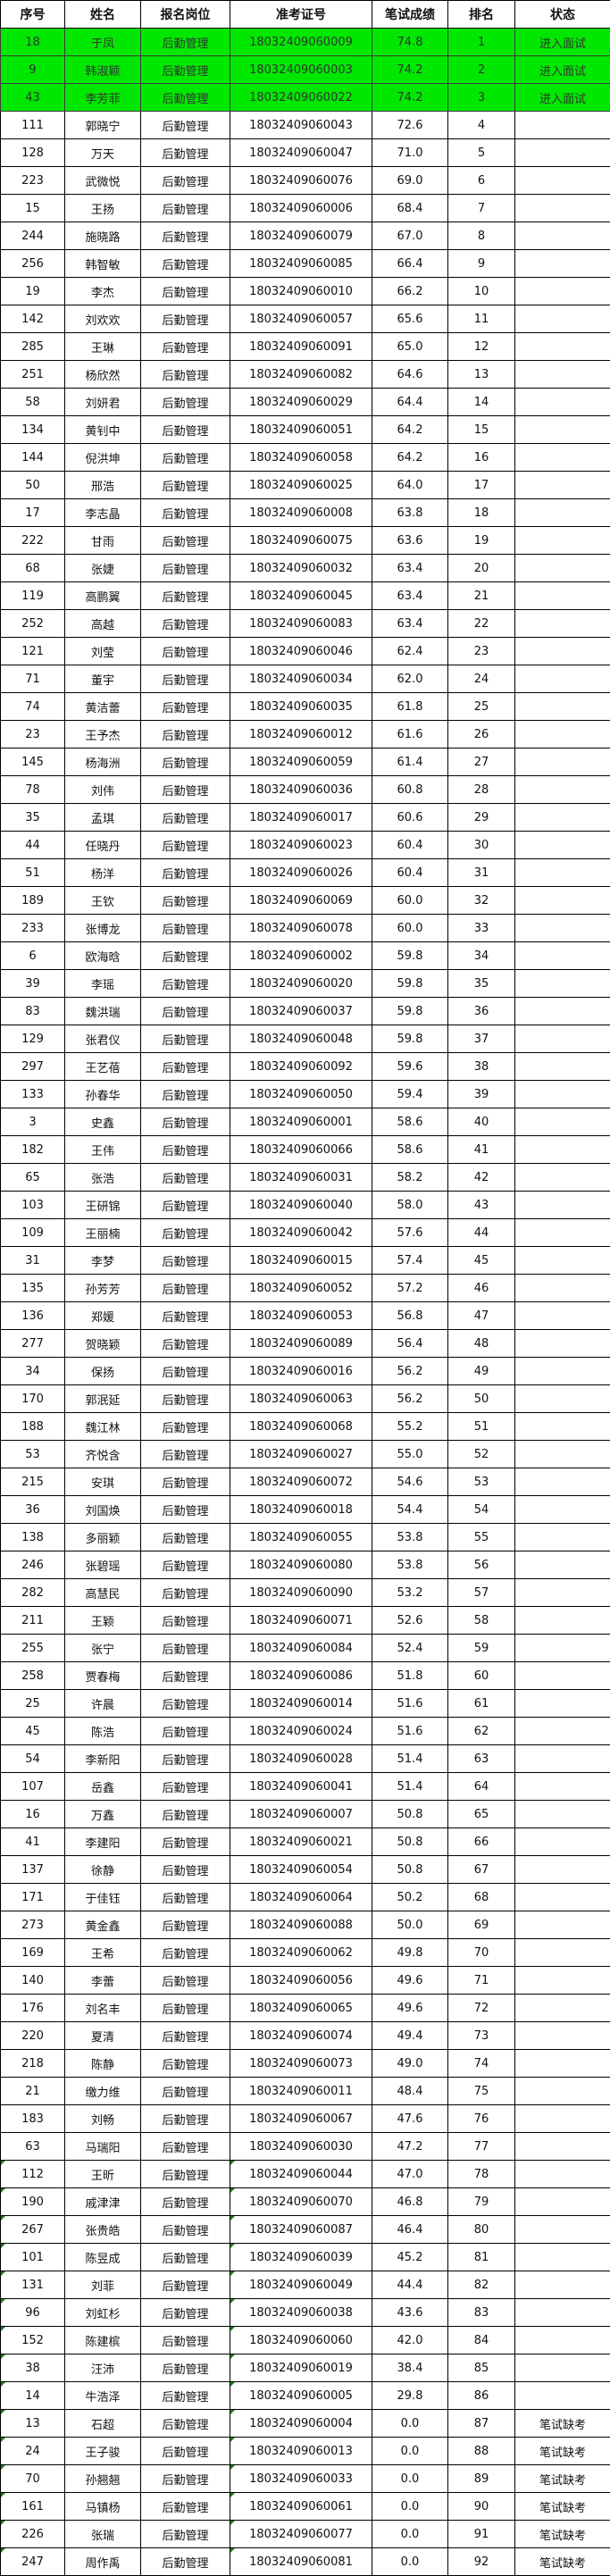 The height and width of the screenshot is (2576, 610). I want to click on cell-name: 汪沛, so click(102, 2368).